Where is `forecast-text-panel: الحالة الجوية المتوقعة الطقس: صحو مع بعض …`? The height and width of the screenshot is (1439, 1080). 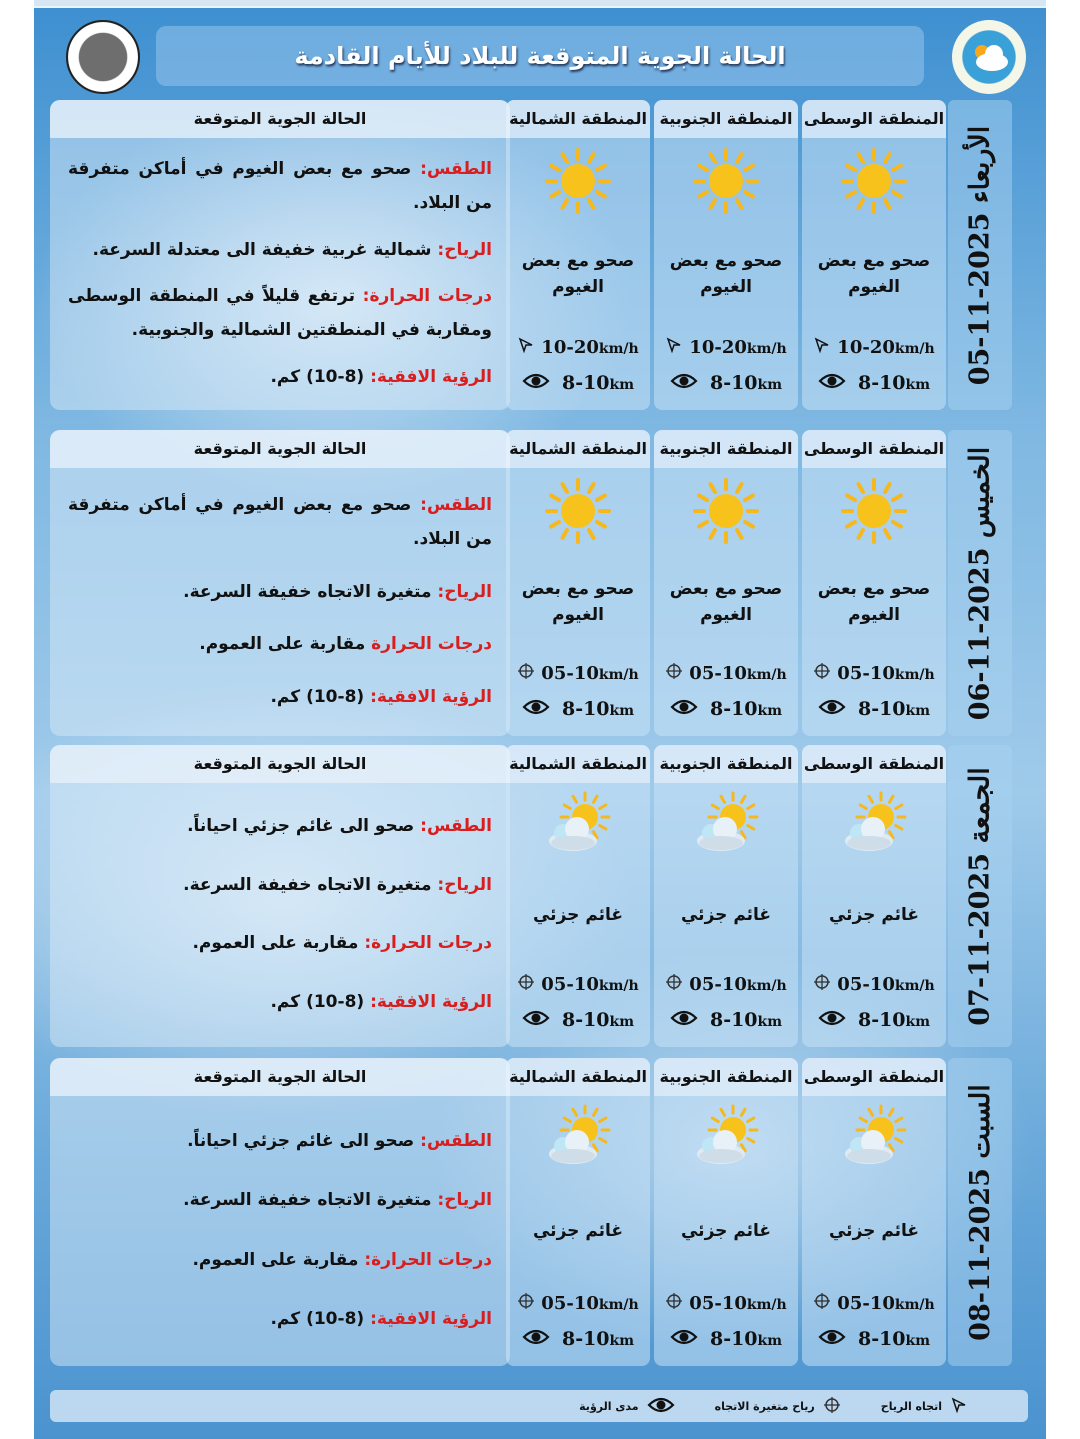 forecast-text-panel: الحالة الجوية المتوقعة الطقس: صحو مع بعض … is located at coordinates (280, 255).